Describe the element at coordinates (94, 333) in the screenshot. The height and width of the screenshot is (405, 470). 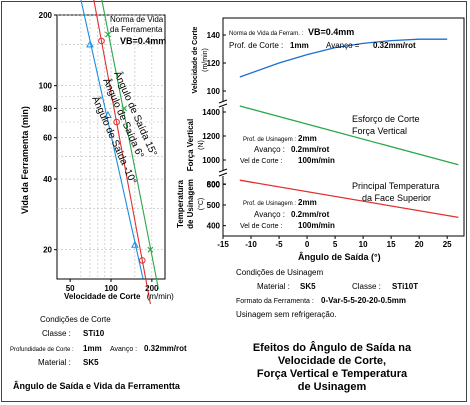
I see `left-cond-class-value: STi10` at that location.